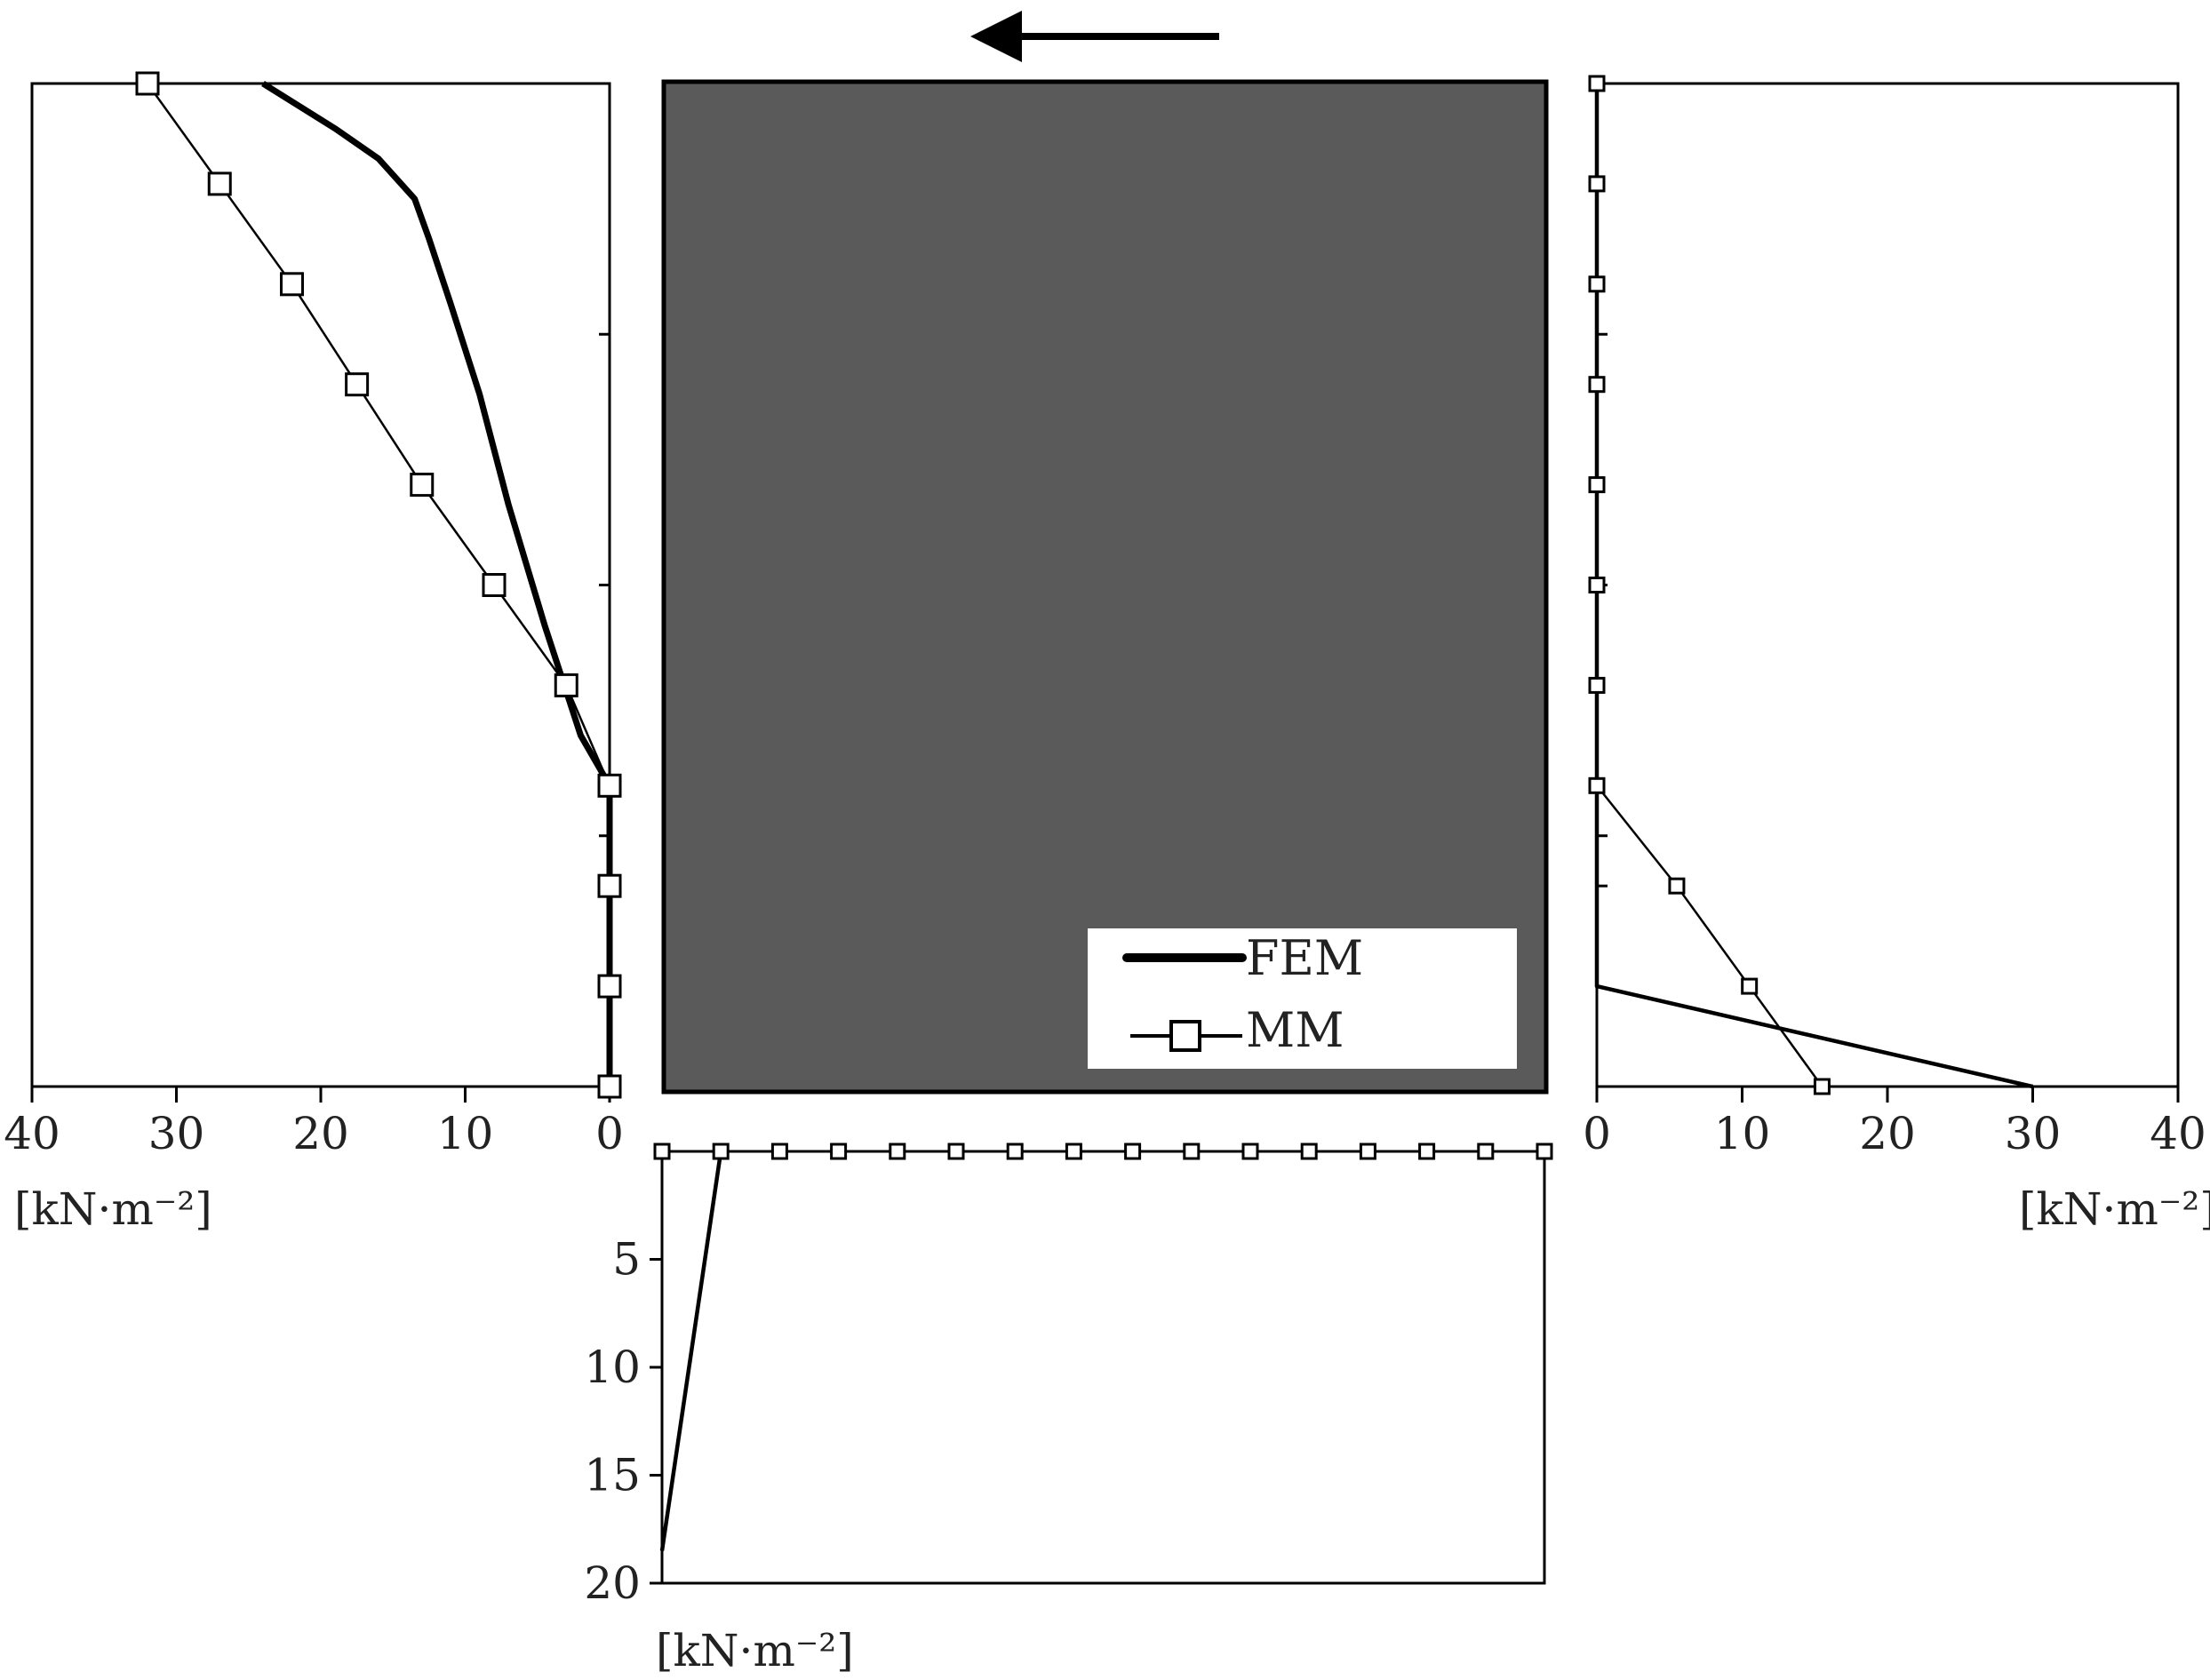  I want to click on left-x-tick-label: 10, so click(465, 1133).